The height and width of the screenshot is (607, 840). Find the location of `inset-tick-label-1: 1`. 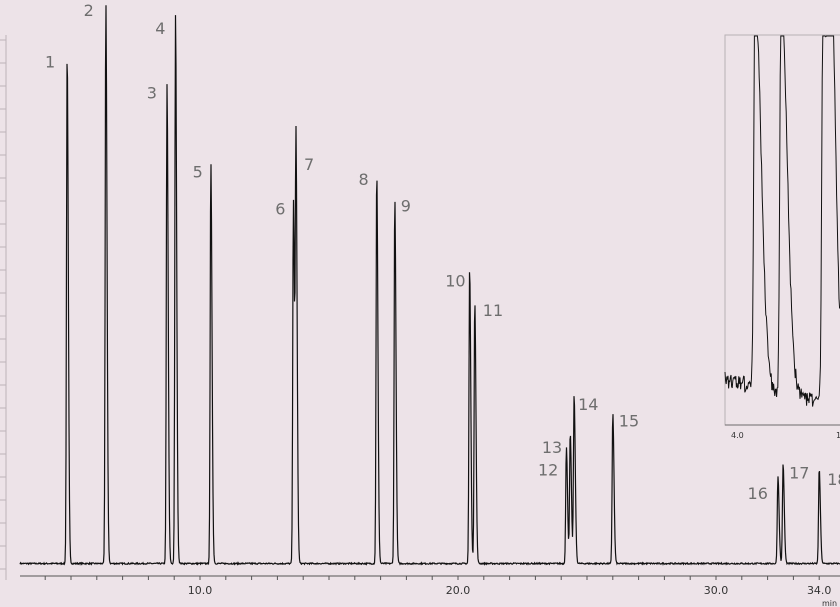

inset-tick-label-1: 1 is located at coordinates (838, 435).